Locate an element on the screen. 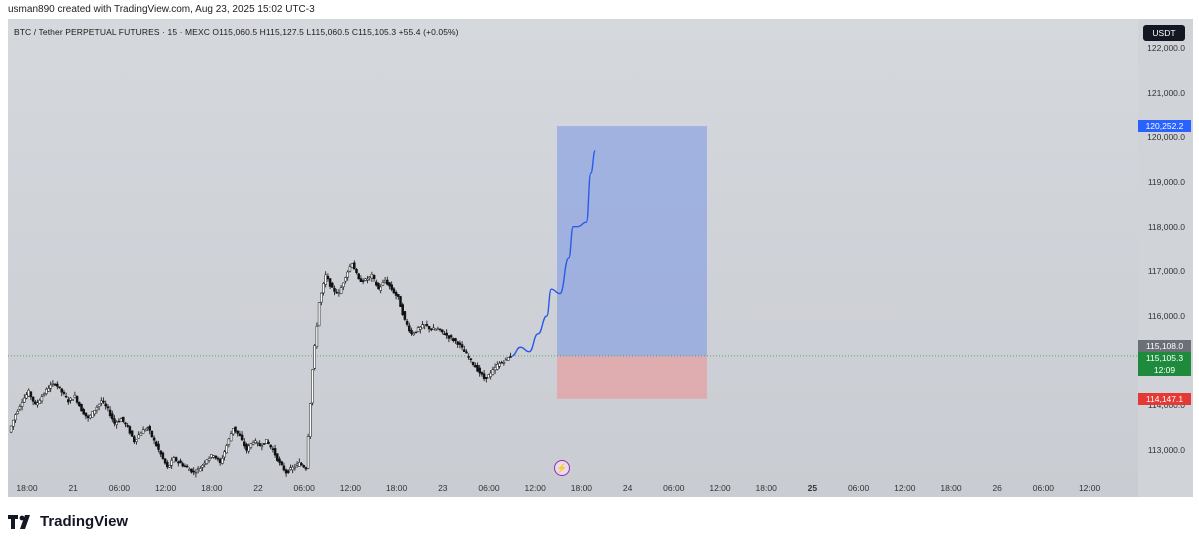 This screenshot has width=1199, height=545. last-price-label: 115,105.3 is located at coordinates (1164, 357).